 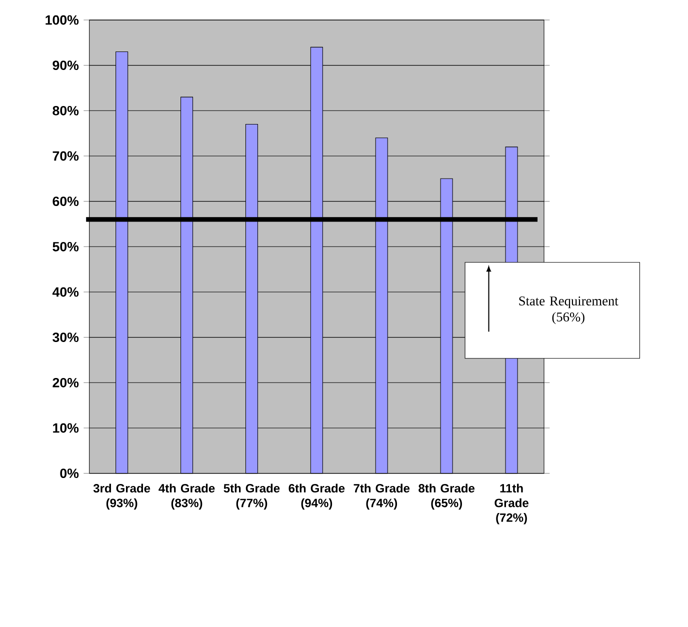 What do you see at coordinates (65, 201) in the screenshot?
I see `y-tick-label: 60%` at bounding box center [65, 201].